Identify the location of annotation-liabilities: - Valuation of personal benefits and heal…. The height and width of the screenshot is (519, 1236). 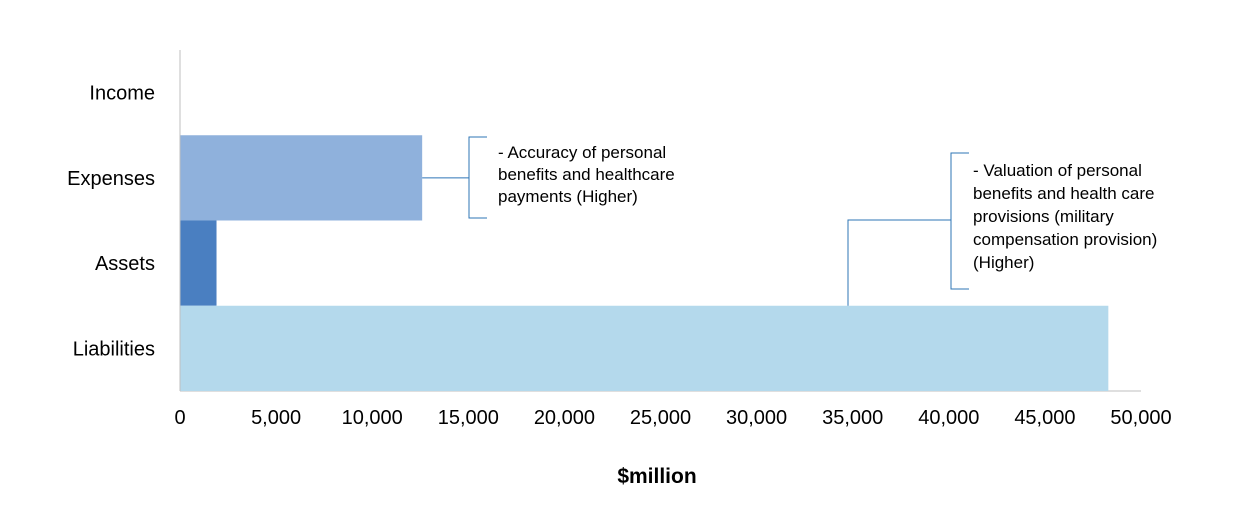
(1002, 229).